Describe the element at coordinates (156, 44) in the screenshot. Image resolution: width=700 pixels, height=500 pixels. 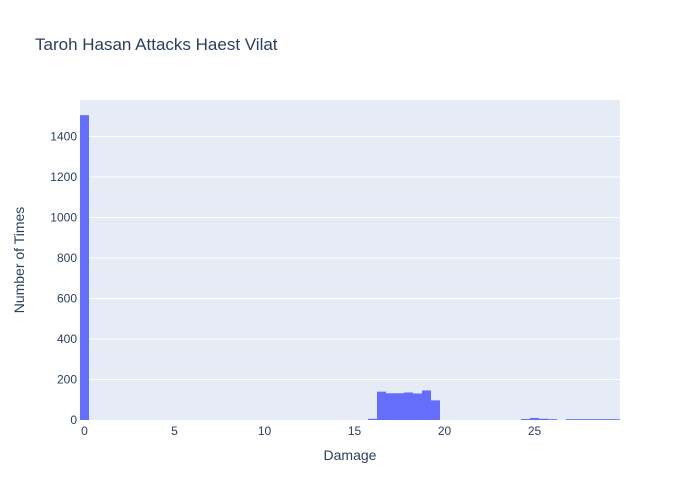
I see `chart-title: Taroh Hasan Attacks Haest Vilat` at that location.